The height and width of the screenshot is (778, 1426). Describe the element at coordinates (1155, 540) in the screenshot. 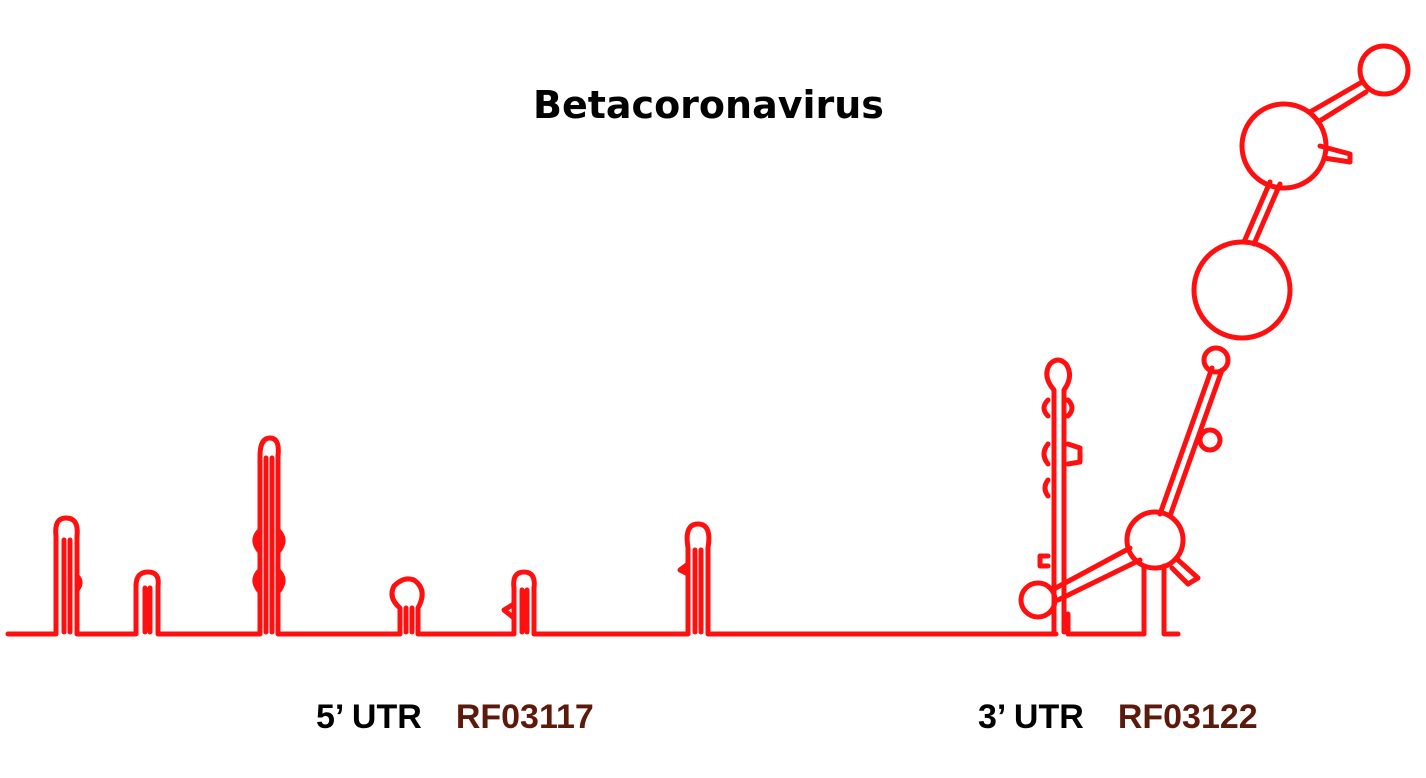

I see `utr-3-junction` at that location.